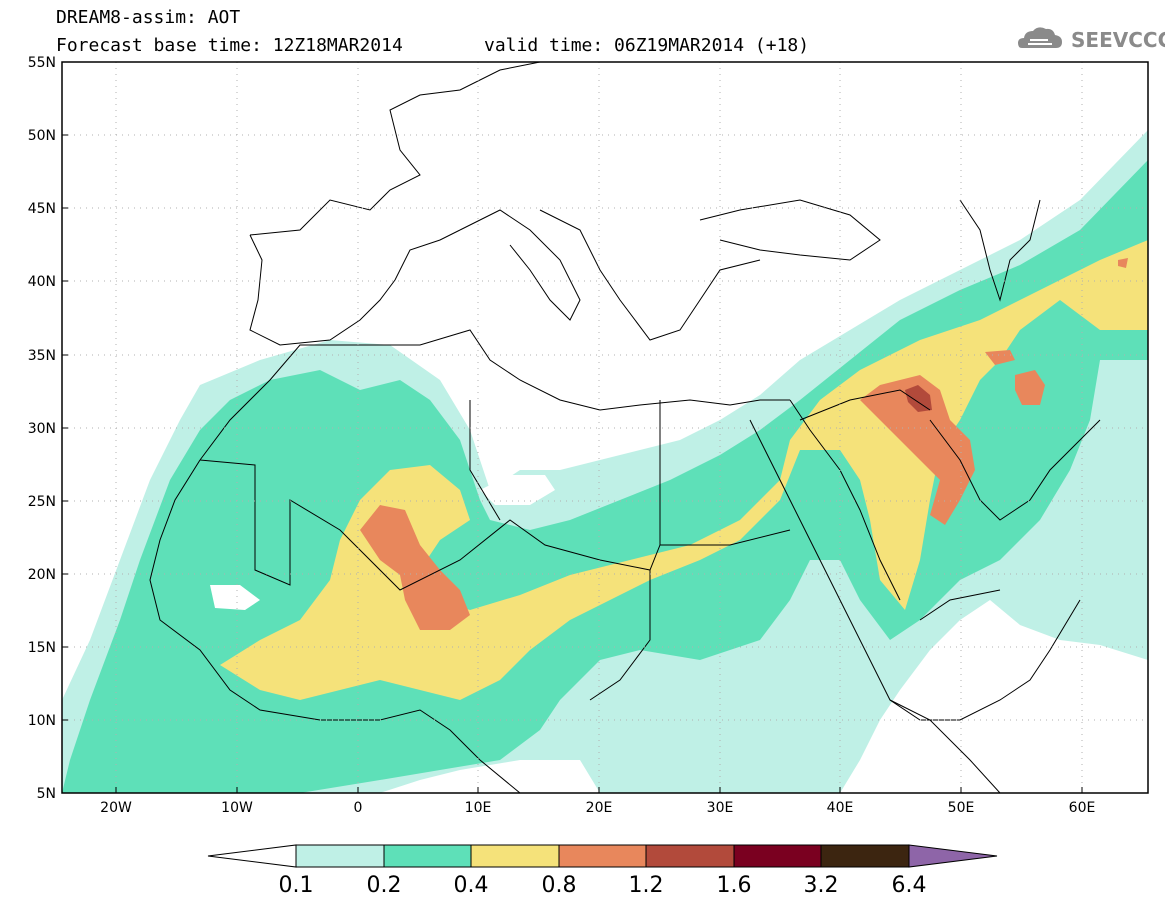 The image size is (1165, 905). I want to click on coastline-caspian, so click(1000, 250).